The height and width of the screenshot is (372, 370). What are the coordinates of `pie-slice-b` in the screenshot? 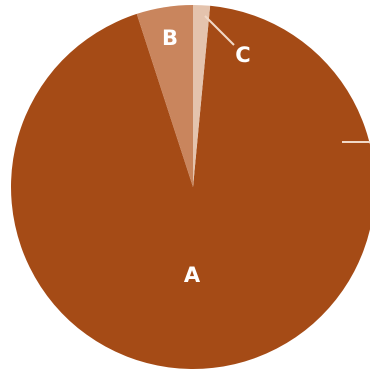 It's located at (164, 95).